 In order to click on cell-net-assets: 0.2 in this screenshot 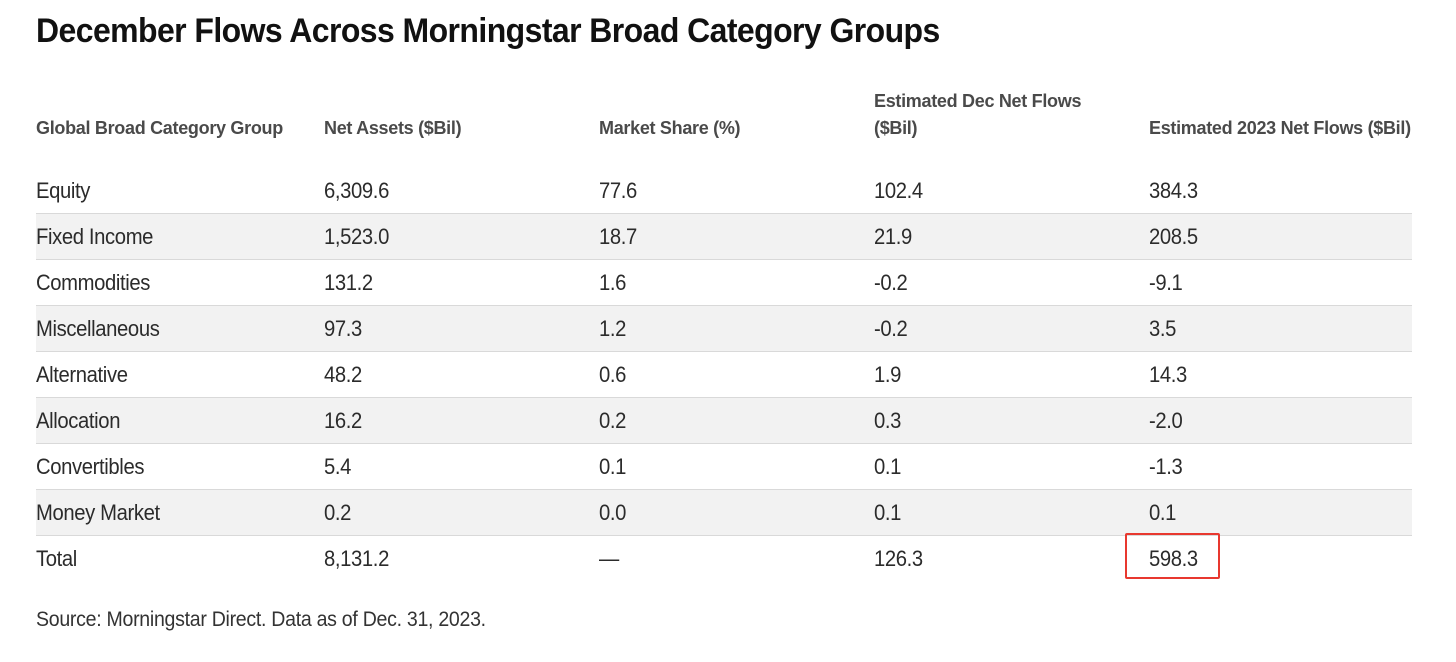, I will do `click(338, 512)`.